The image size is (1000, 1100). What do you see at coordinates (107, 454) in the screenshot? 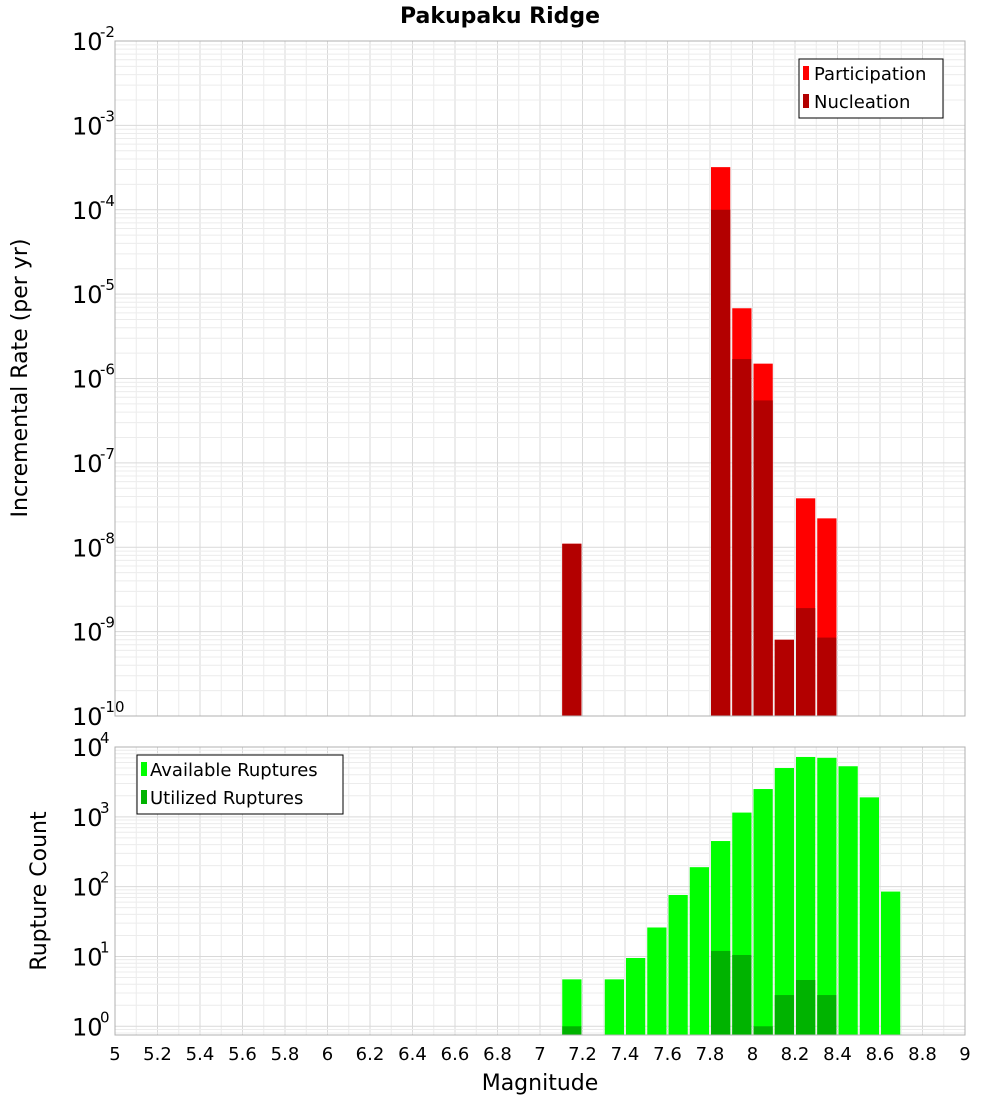
I see `rate-ytick-exponent: -7` at bounding box center [107, 454].